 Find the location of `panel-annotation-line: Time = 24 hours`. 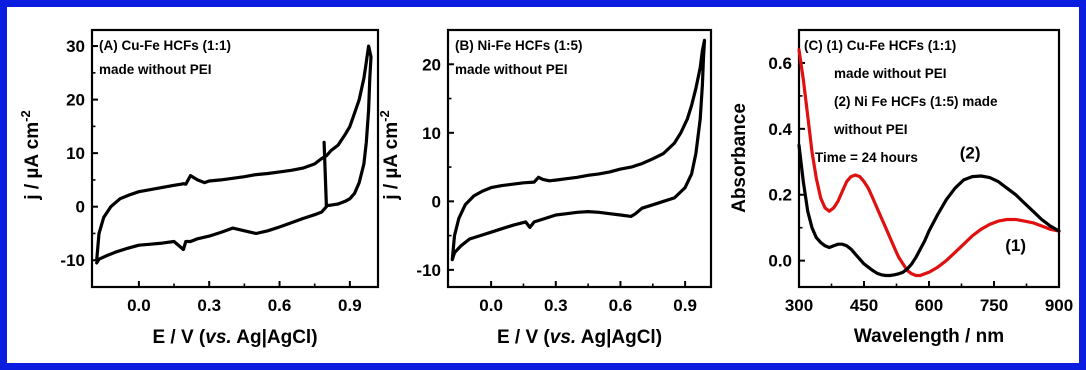

panel-annotation-line: Time = 24 hours is located at coordinates (866, 157).